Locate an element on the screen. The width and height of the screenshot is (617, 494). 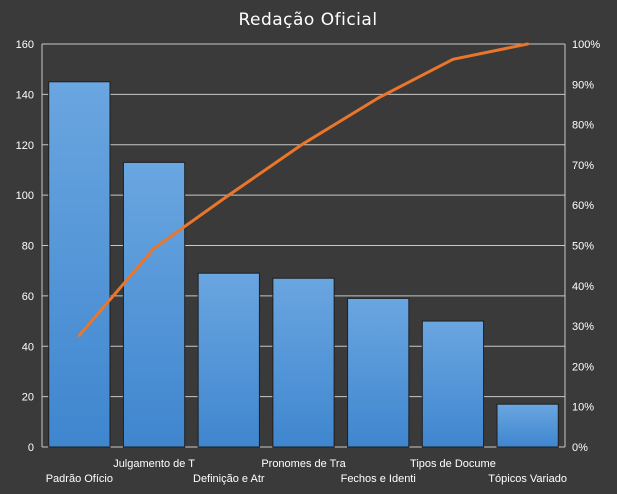
chart-title: Redação Oficial is located at coordinates (307, 20).